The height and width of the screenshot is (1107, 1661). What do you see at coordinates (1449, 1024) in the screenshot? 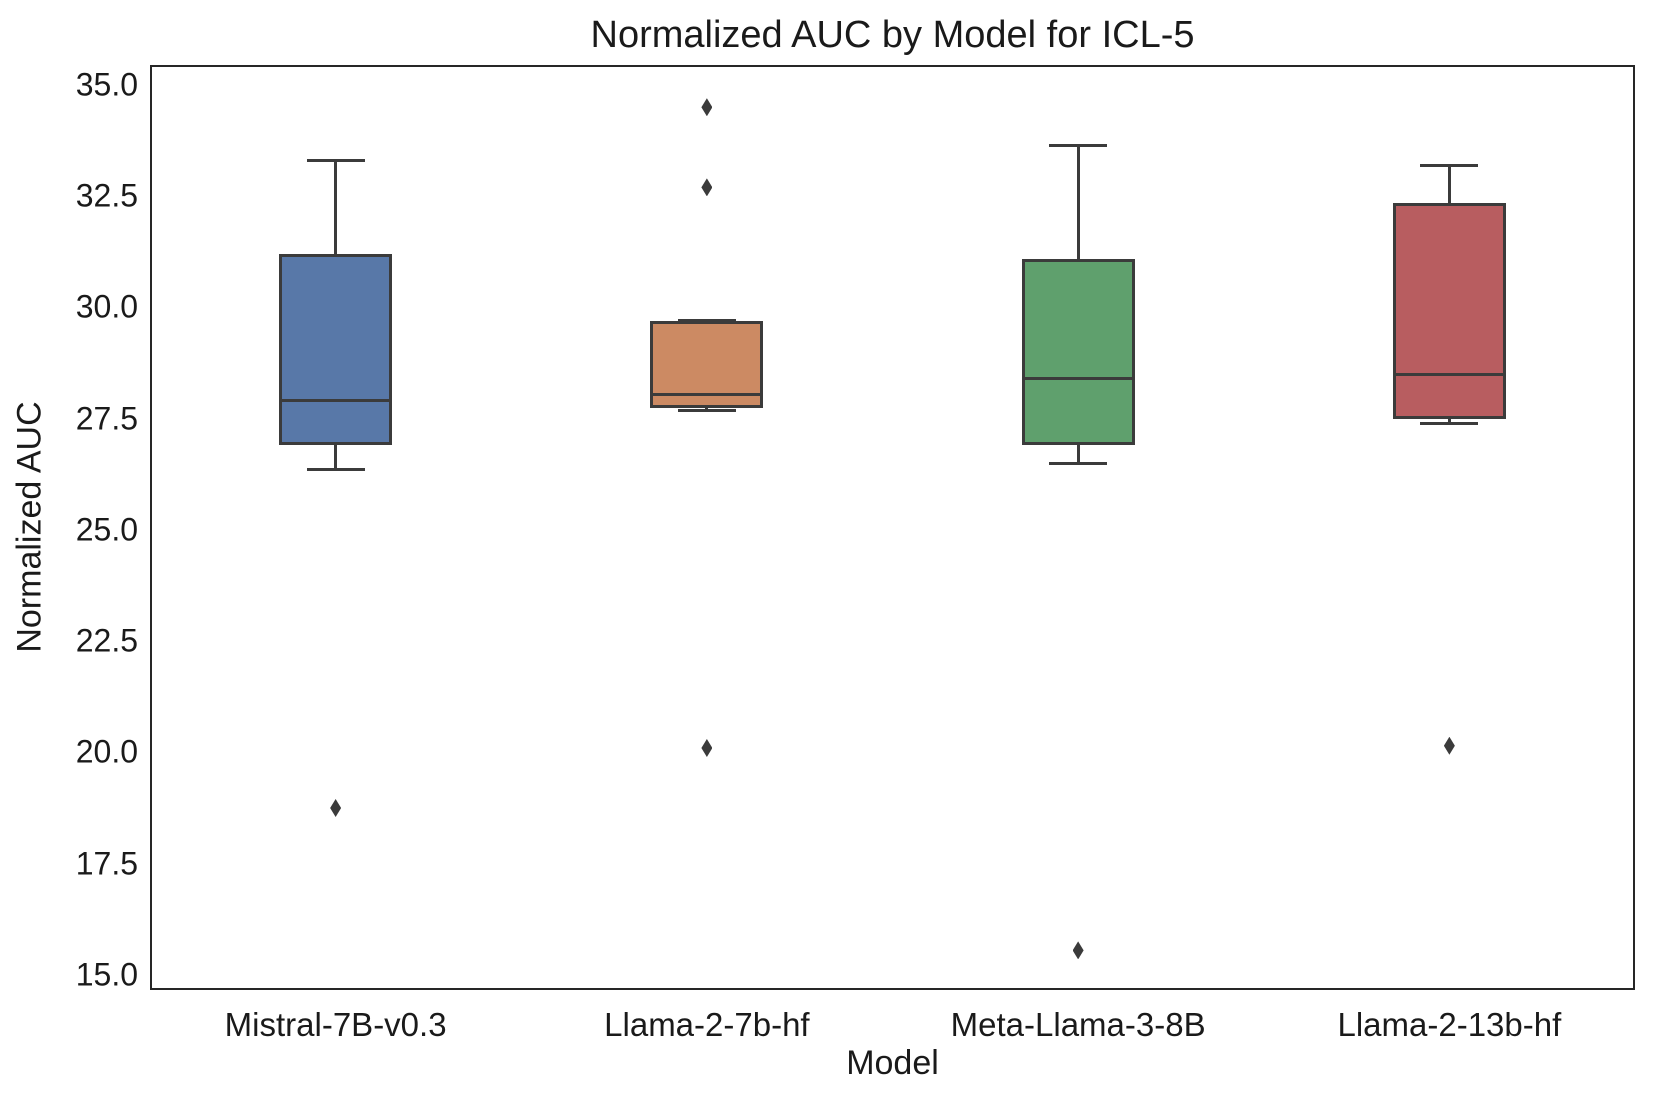
I see `x-tick-label-llama-2-13b-hf: Llama-2-13b-hf` at bounding box center [1449, 1024].